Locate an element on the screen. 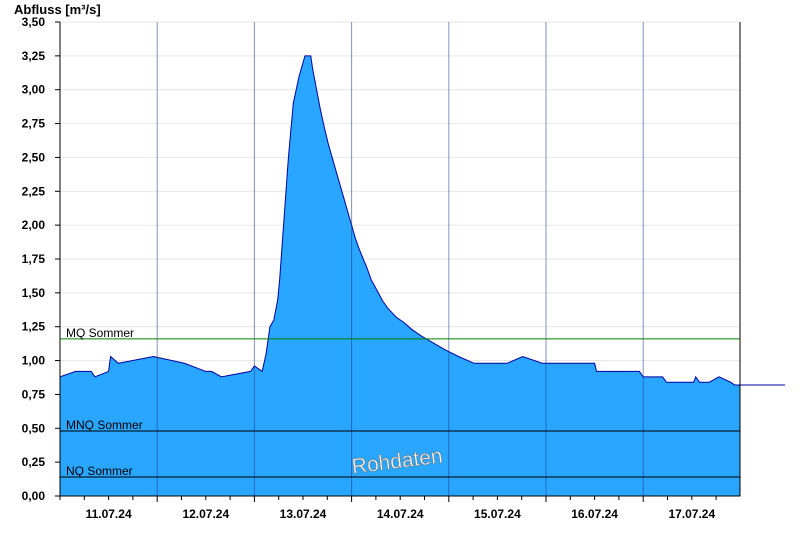 The image size is (800, 550). y-tick-label: 0,75 is located at coordinates (34, 394).